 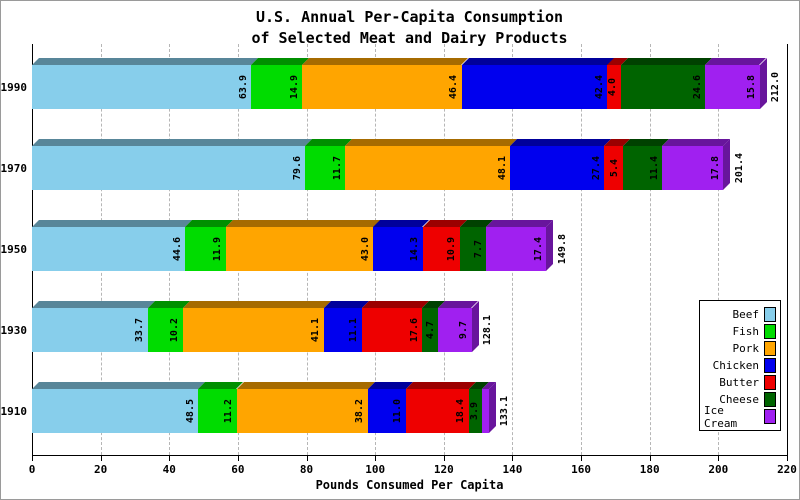 I want to click on legend-label: Butter, so click(x=739, y=382).